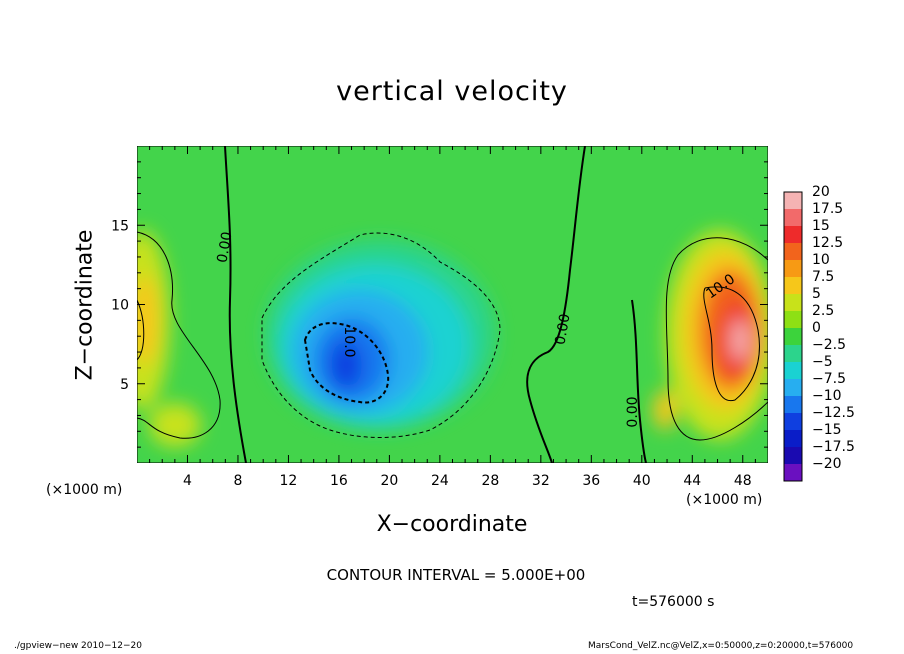 This screenshot has height=654, width=904. What do you see at coordinates (724, 500) in the screenshot?
I see `x-unit-right: (×1000 m)` at bounding box center [724, 500].